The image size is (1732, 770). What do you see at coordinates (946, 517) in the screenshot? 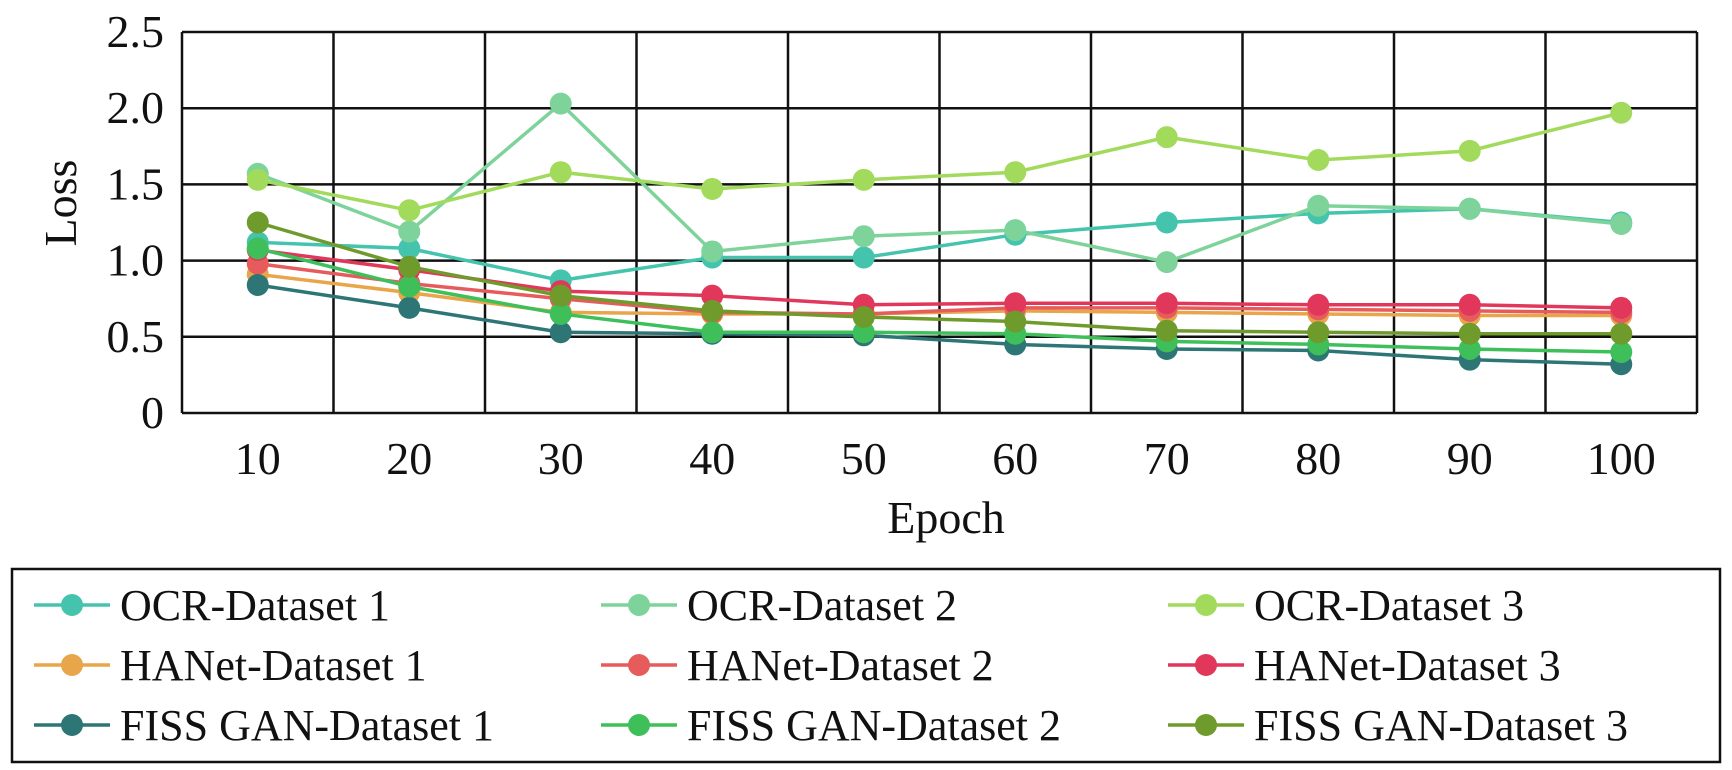
I see `x-axis-label: Epoch` at bounding box center [946, 517].